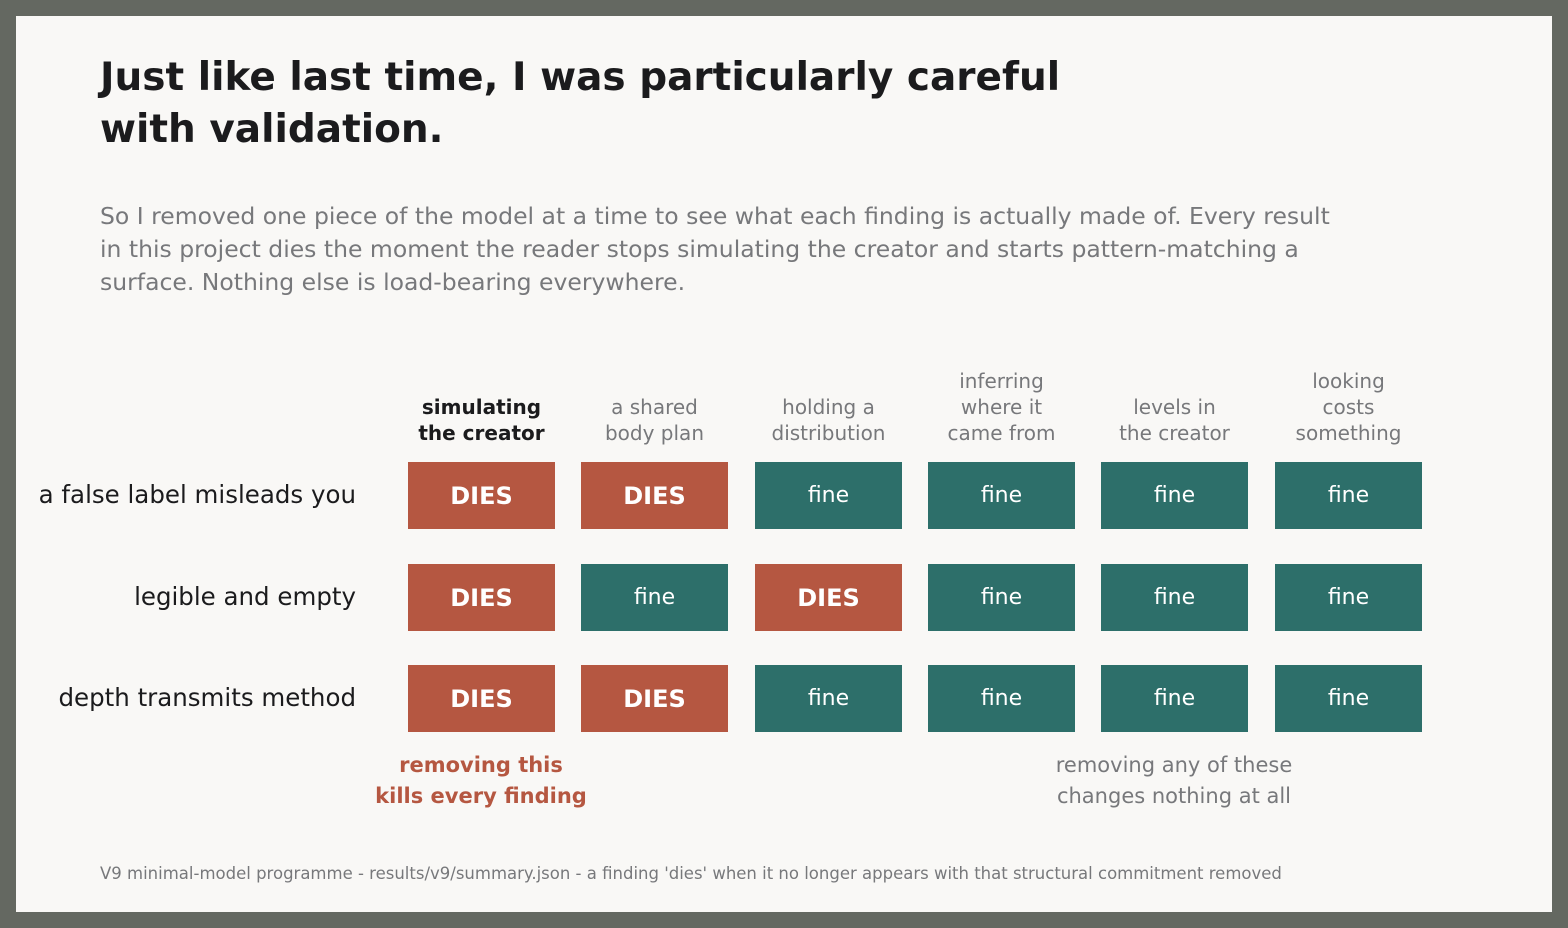 This screenshot has width=1568, height=928. What do you see at coordinates (1348, 381) in the screenshot?
I see `column-header-line: looking` at bounding box center [1348, 381].